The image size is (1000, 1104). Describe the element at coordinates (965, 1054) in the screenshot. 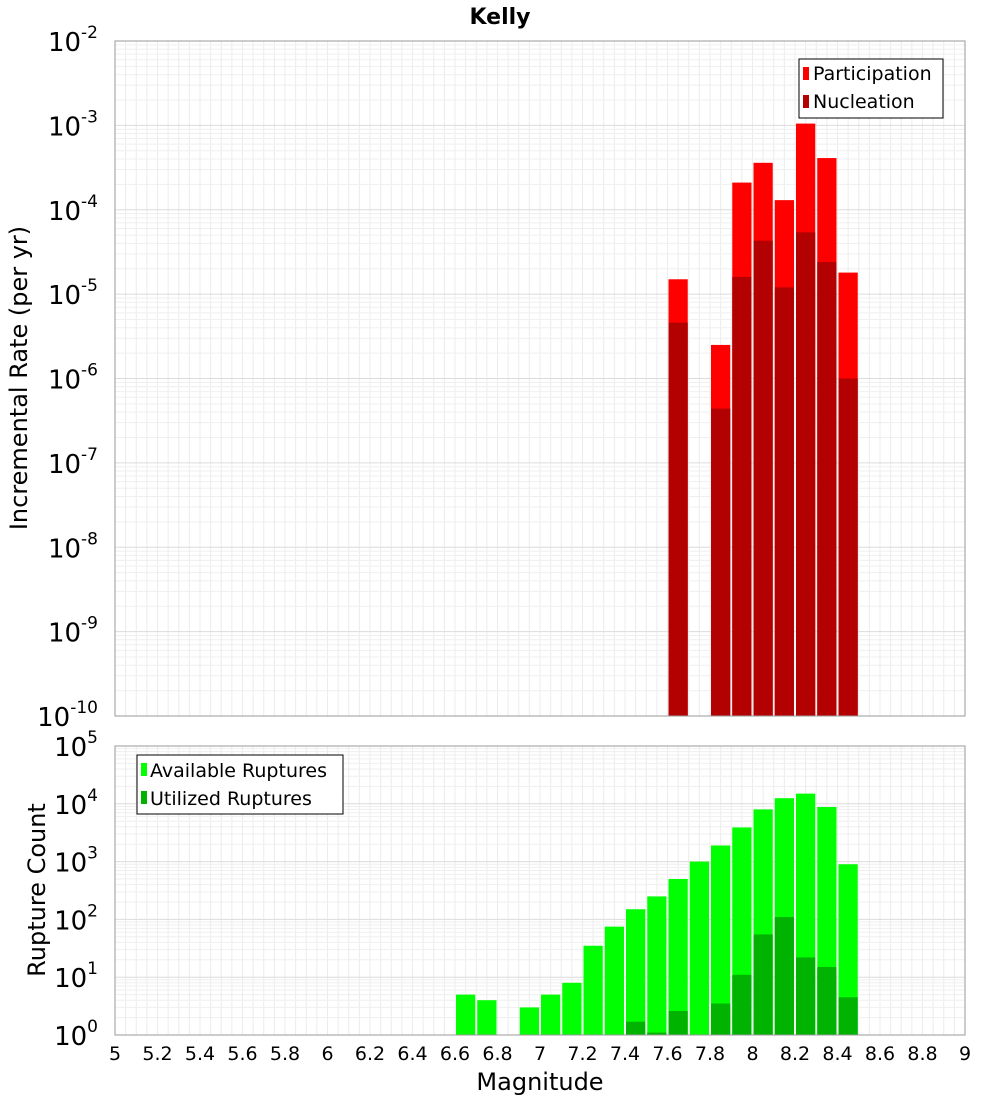

I see `bottom-x-tick-label: 9` at that location.